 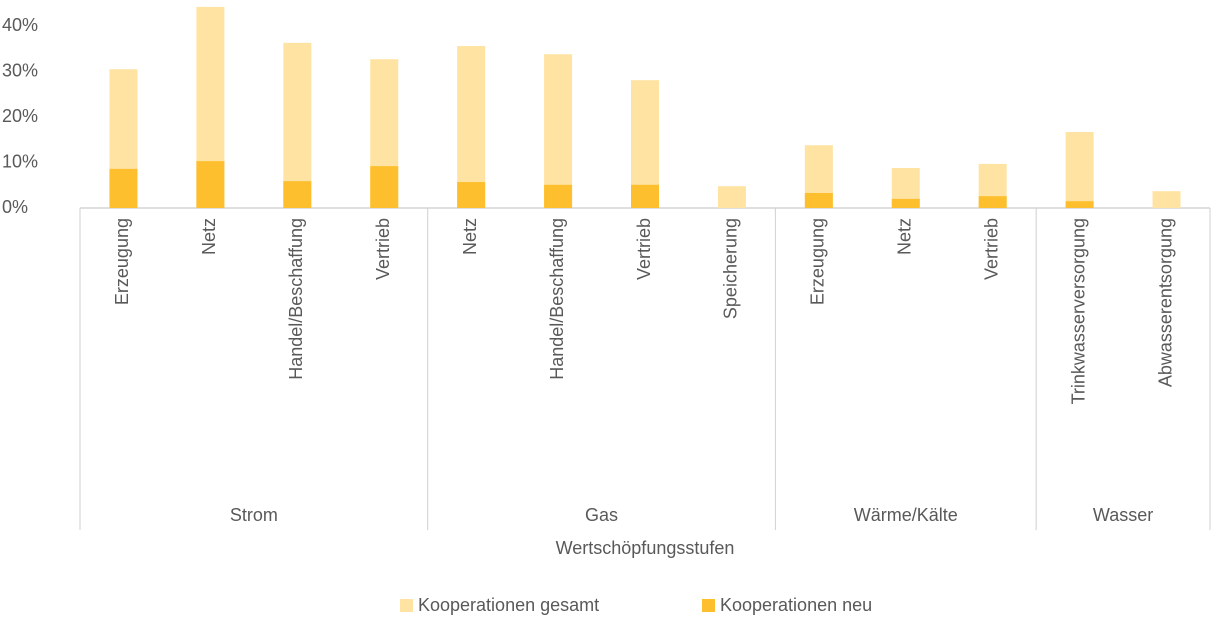 What do you see at coordinates (20, 161) in the screenshot?
I see `y-tick-label: 10%` at bounding box center [20, 161].